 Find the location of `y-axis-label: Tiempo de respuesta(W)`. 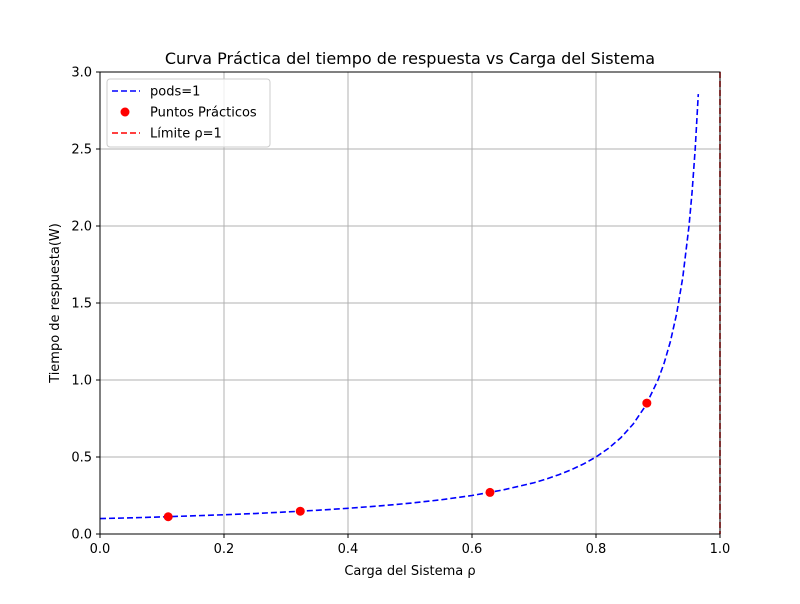

y-axis-label: Tiempo de respuesta(W) is located at coordinates (55, 303).